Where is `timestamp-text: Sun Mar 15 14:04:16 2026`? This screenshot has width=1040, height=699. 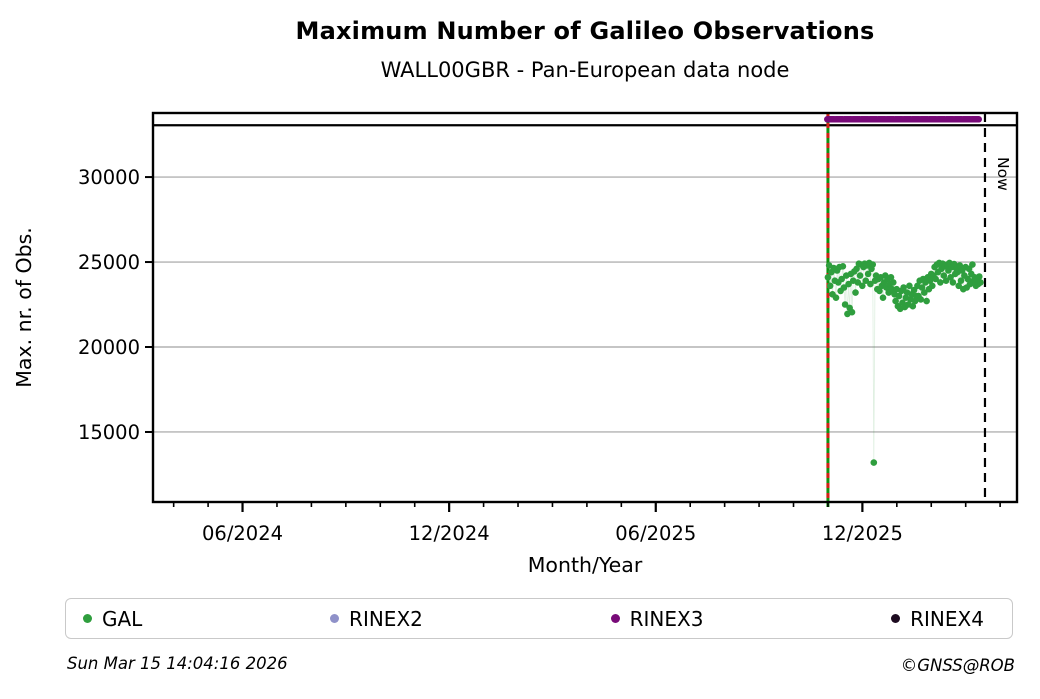 timestamp-text: Sun Mar 15 14:04:16 2026 is located at coordinates (177, 663).